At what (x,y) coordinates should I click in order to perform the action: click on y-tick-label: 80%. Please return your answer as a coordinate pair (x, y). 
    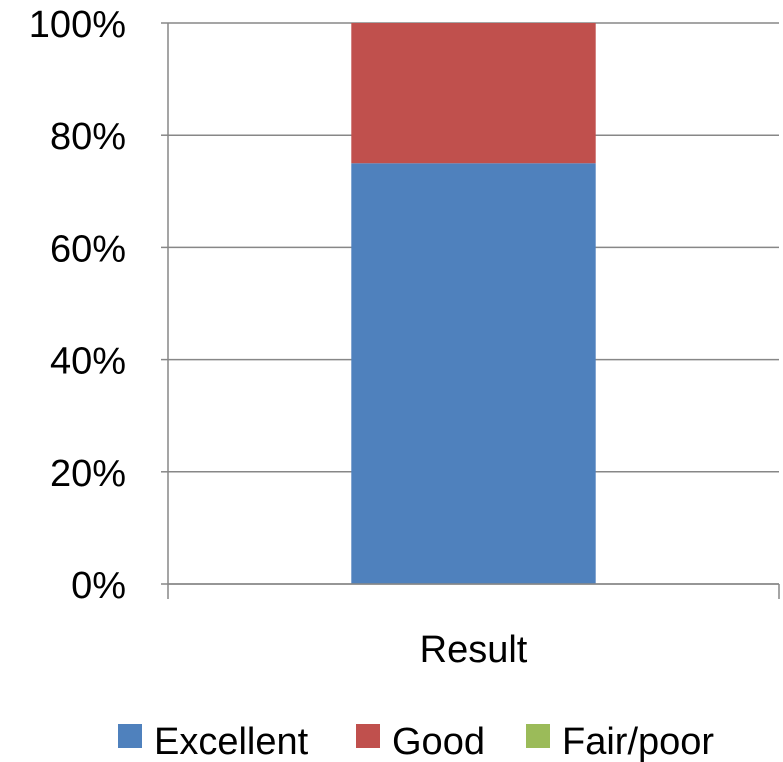
    Looking at the image, I should click on (88, 137).